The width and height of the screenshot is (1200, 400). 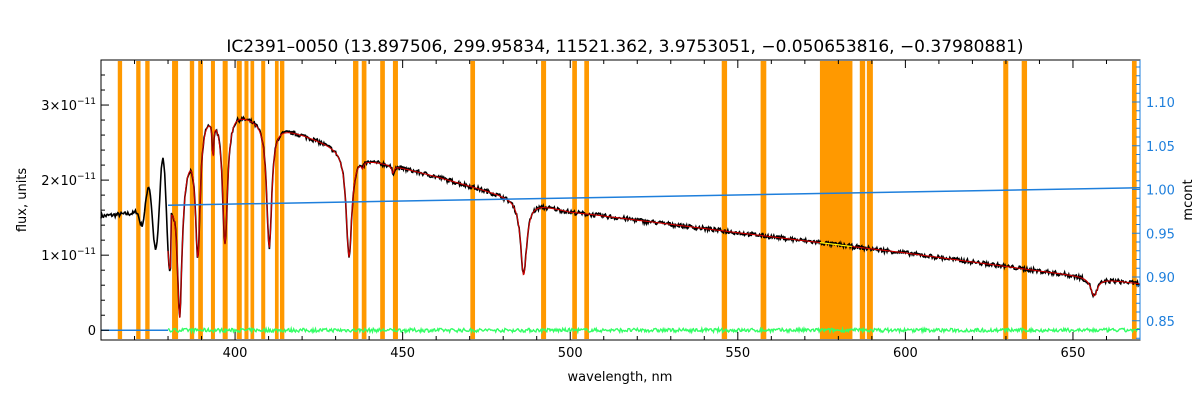 I want to click on x-tick-label: 550, so click(x=737, y=353).